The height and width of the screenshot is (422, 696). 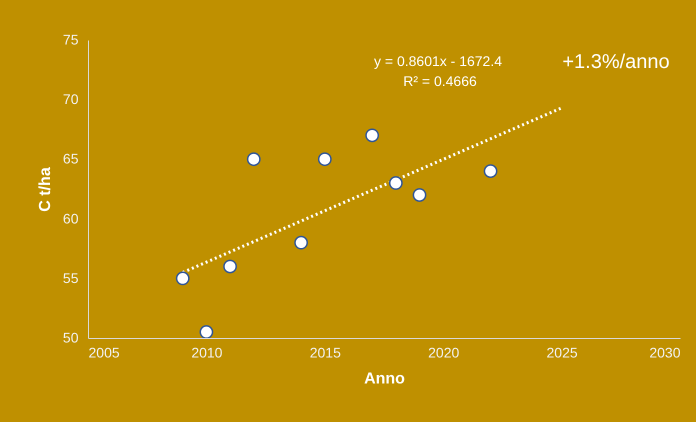 What do you see at coordinates (665, 352) in the screenshot?
I see `x-tick-label: 2030` at bounding box center [665, 352].